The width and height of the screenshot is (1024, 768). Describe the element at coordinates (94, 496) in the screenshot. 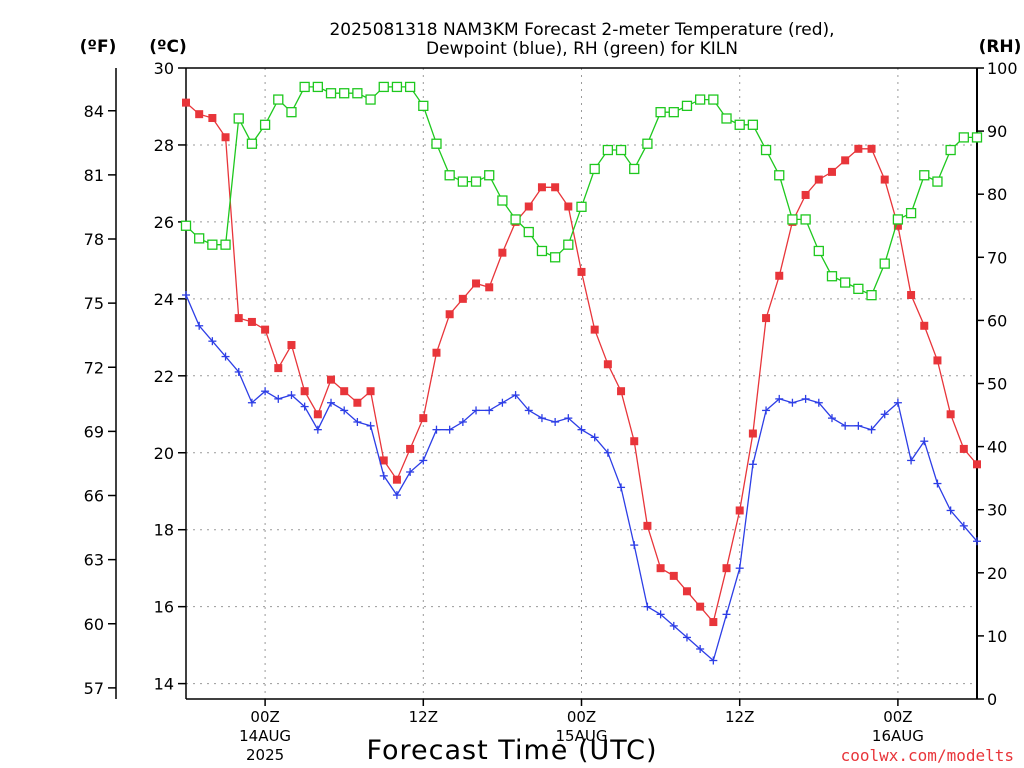

I see `fahrenheit-tick-label: 66` at that location.